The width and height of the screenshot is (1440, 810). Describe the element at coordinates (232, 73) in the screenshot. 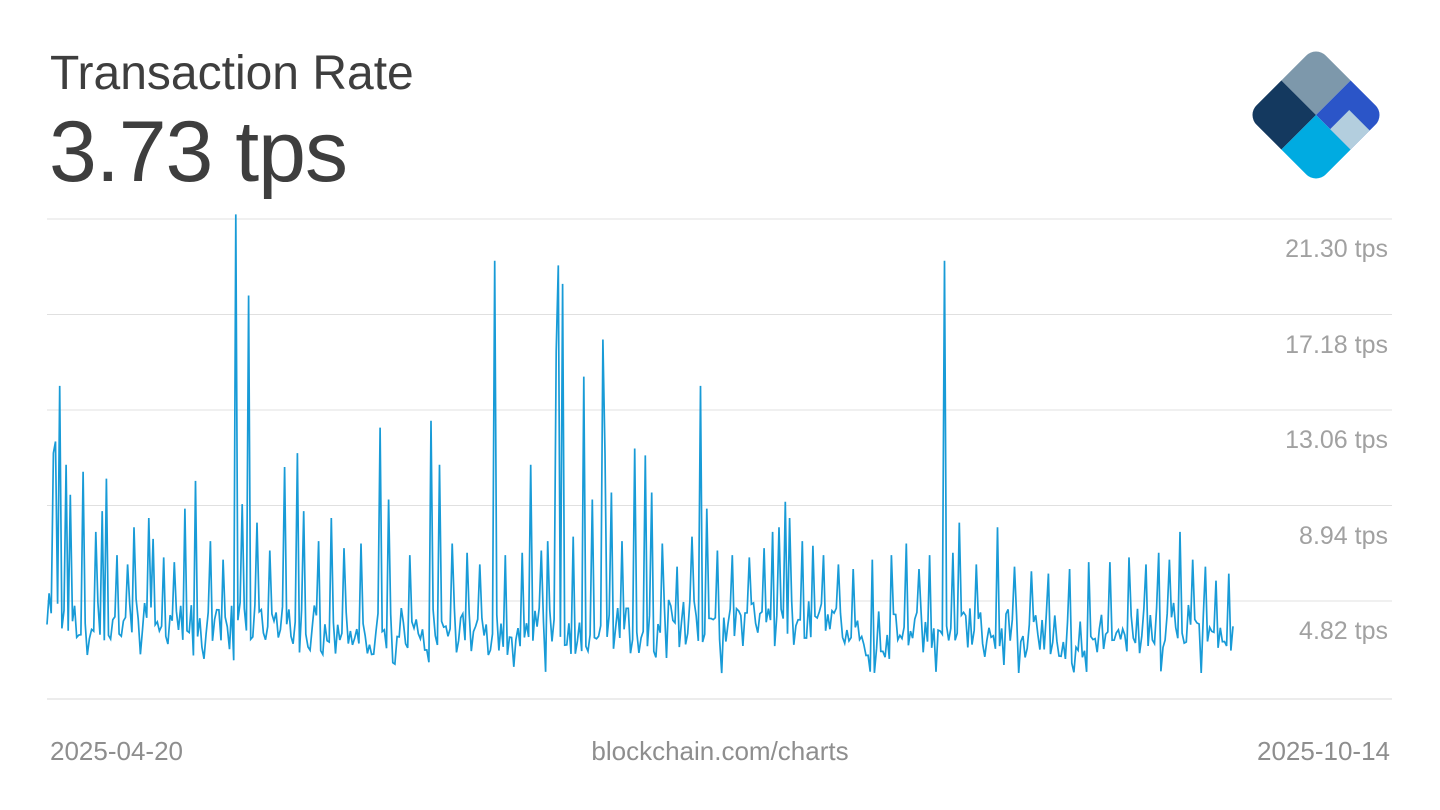

I see `page-title: Transaction Rate` at that location.